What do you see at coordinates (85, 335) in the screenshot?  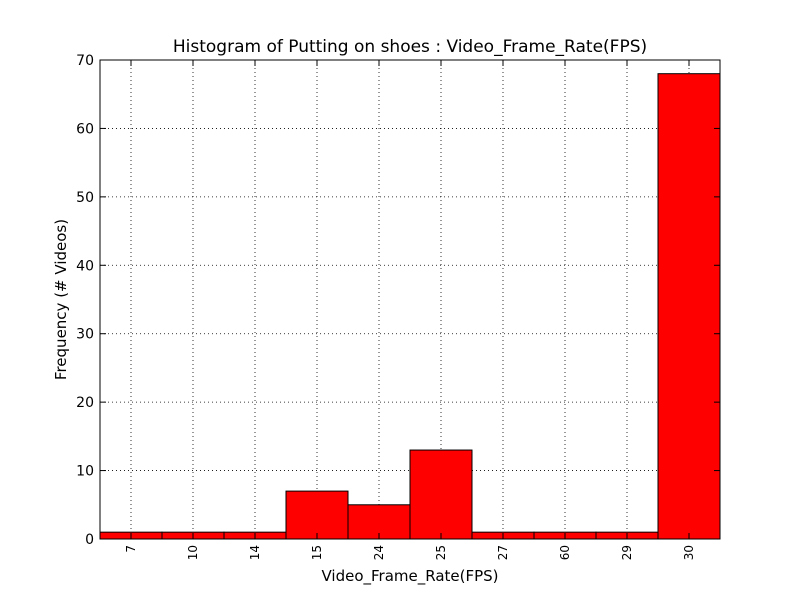 I see `y-tick-label: 30` at bounding box center [85, 335].